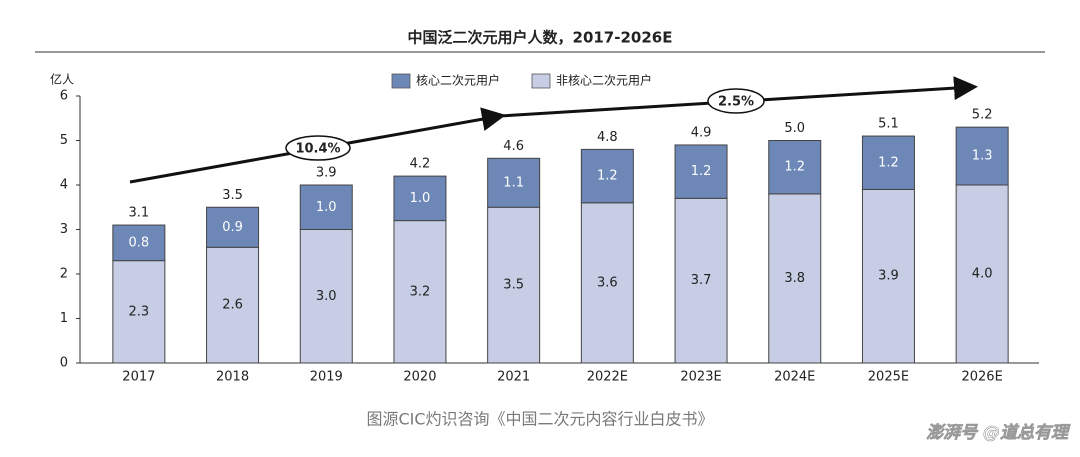  Describe the element at coordinates (700, 377) in the screenshot. I see `x-tick-label: 2023E` at that location.